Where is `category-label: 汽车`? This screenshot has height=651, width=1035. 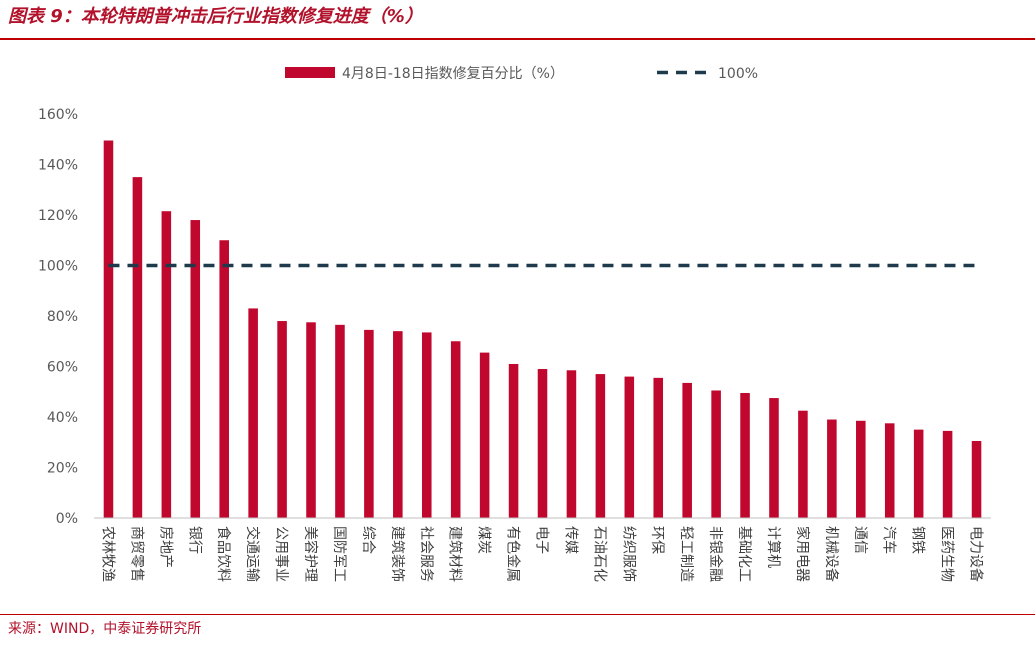 category-label: 汽车 is located at coordinates (889, 540).